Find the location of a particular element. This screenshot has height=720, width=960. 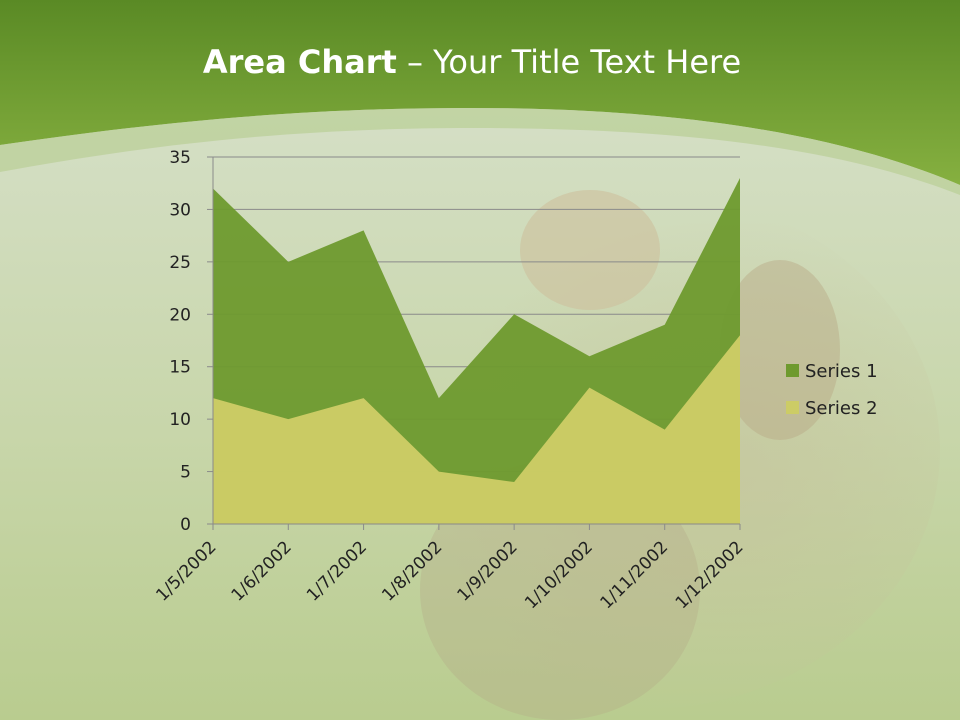

title-bold: Area Chart is located at coordinates (299, 62).